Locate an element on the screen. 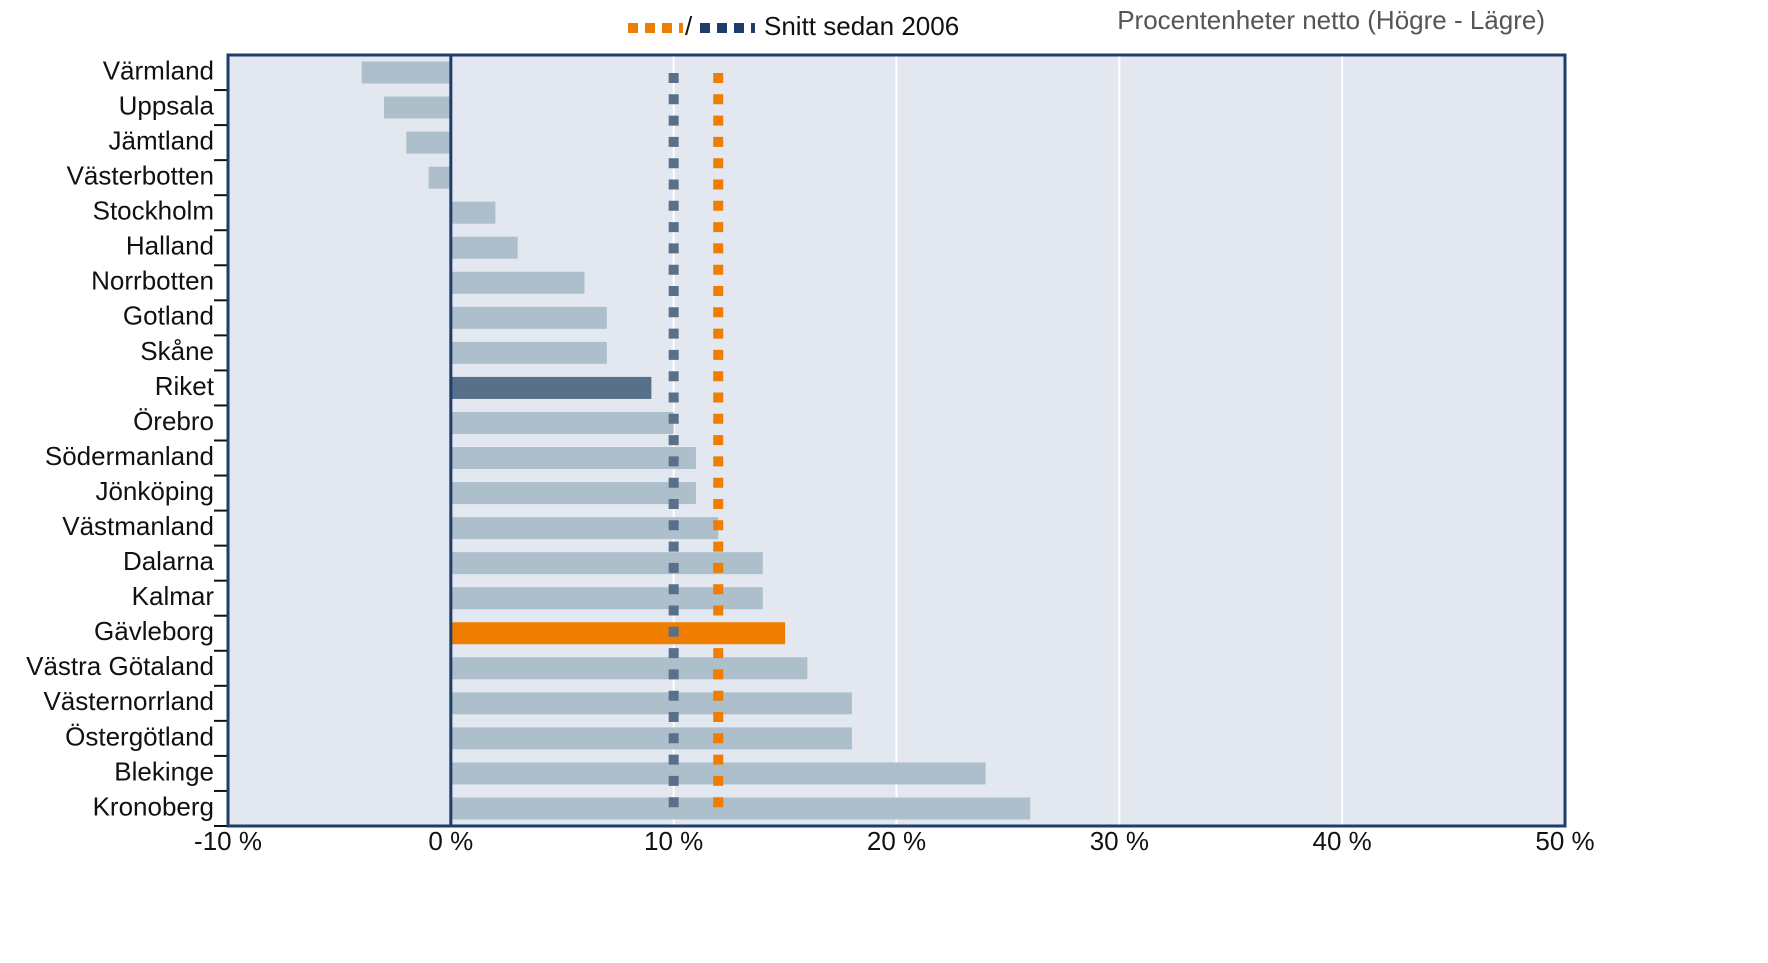 The image size is (1768, 963). x-tick-label: 30 % is located at coordinates (1119, 841).